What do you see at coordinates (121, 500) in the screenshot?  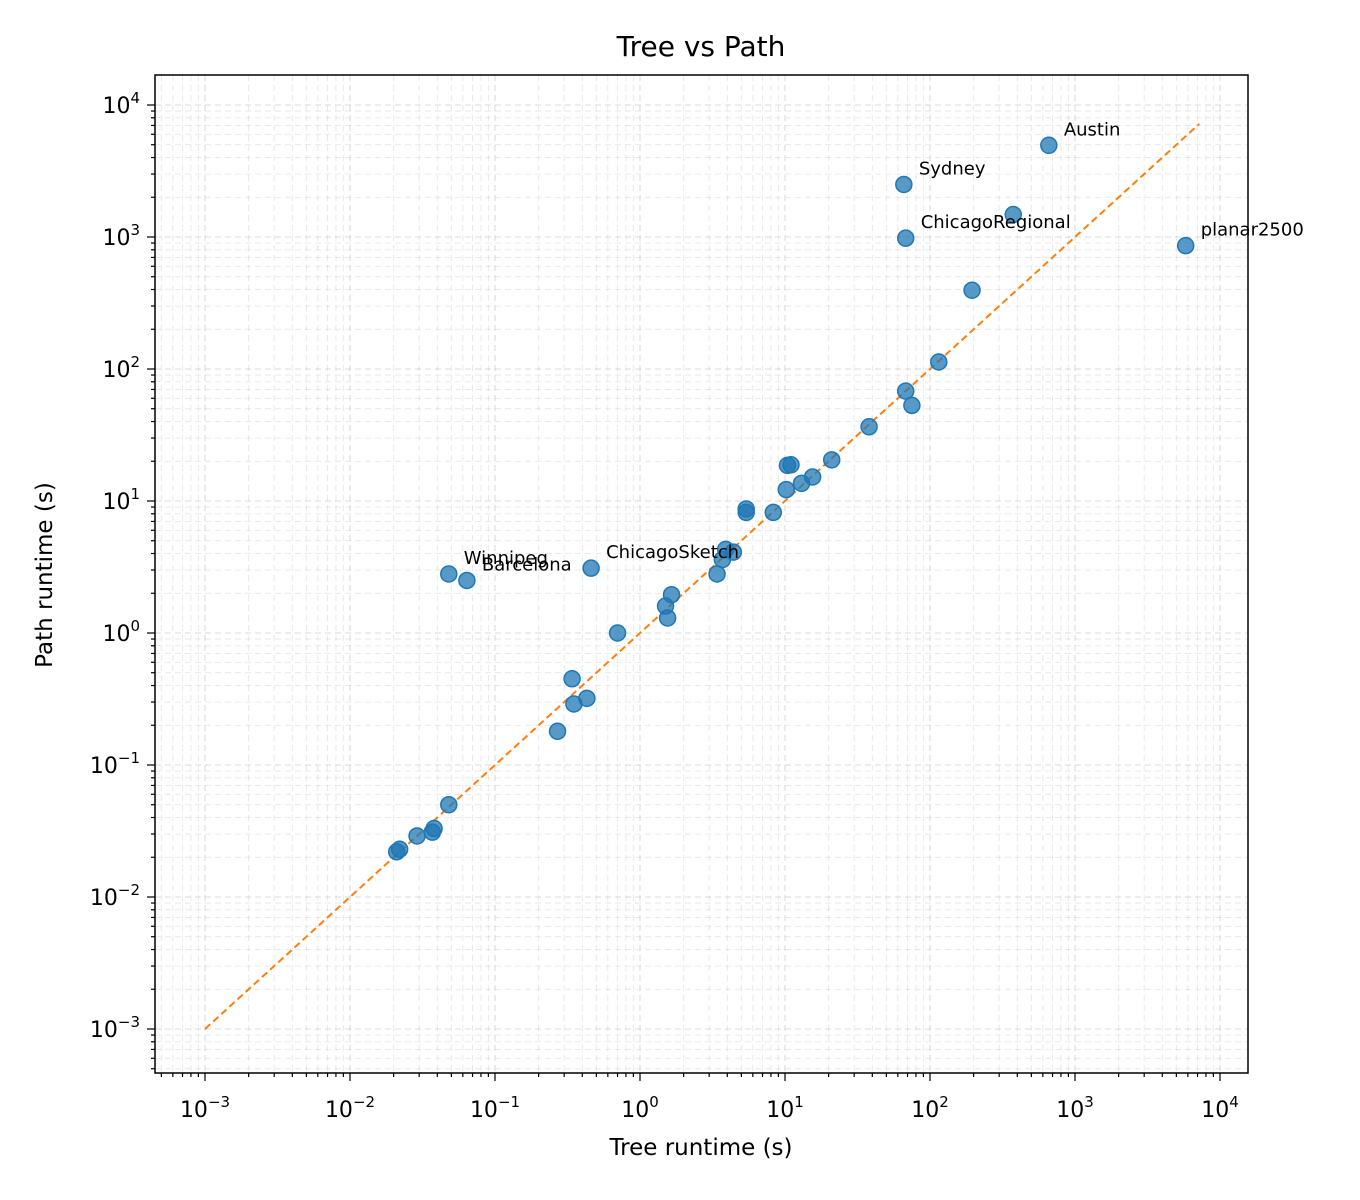 I see `y-tick-label: 10¹` at bounding box center [121, 500].